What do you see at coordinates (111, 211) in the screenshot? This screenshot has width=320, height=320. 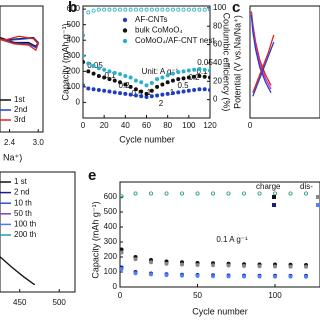 I see `y-tick-label: 500` at bounding box center [111, 211].